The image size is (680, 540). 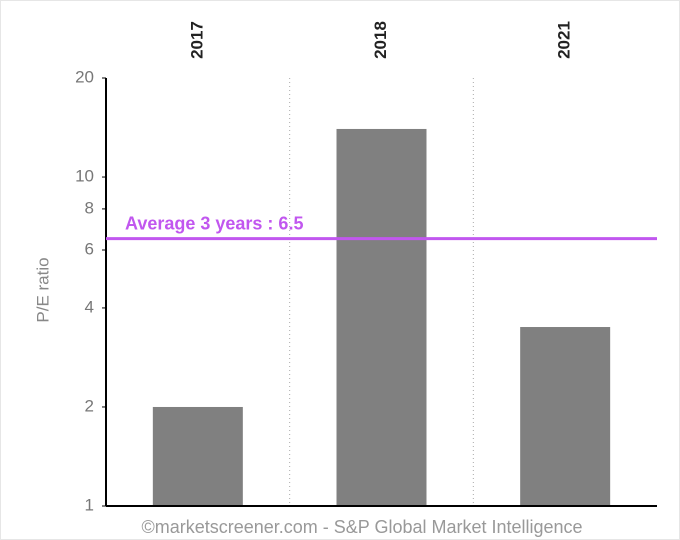 I want to click on y-tick-label: 4, so click(x=89, y=306).